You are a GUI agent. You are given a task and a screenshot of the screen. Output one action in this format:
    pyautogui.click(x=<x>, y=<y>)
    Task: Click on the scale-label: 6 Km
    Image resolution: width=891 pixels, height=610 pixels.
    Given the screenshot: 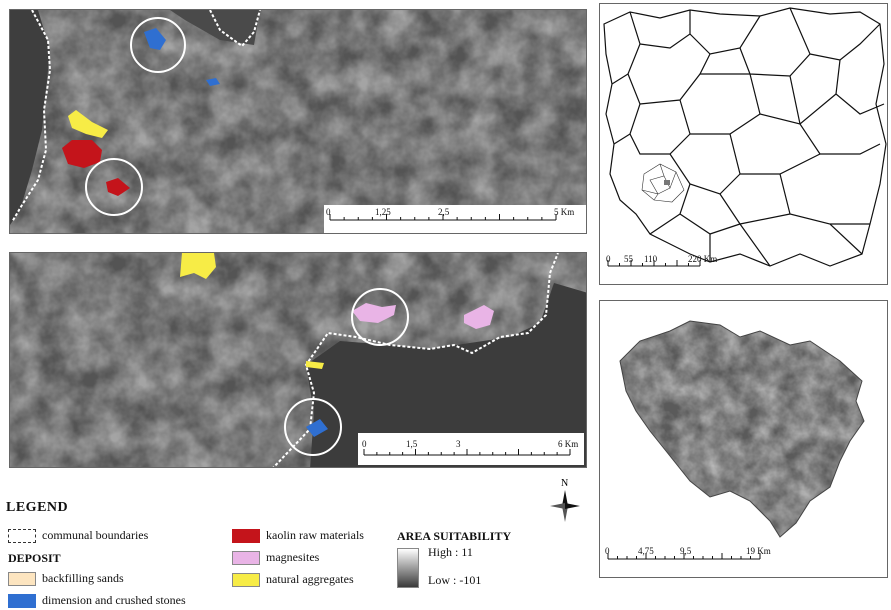 What is the action you would take?
    pyautogui.click(x=568, y=444)
    